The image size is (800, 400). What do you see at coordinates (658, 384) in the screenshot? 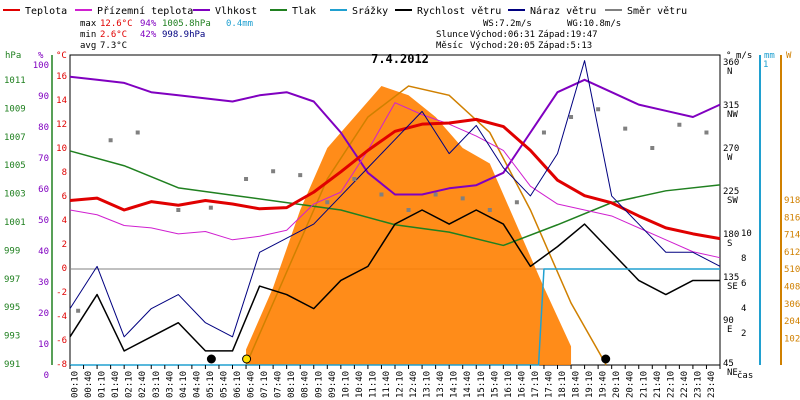
I see `time-tick-label: 21:40` at bounding box center [658, 384].